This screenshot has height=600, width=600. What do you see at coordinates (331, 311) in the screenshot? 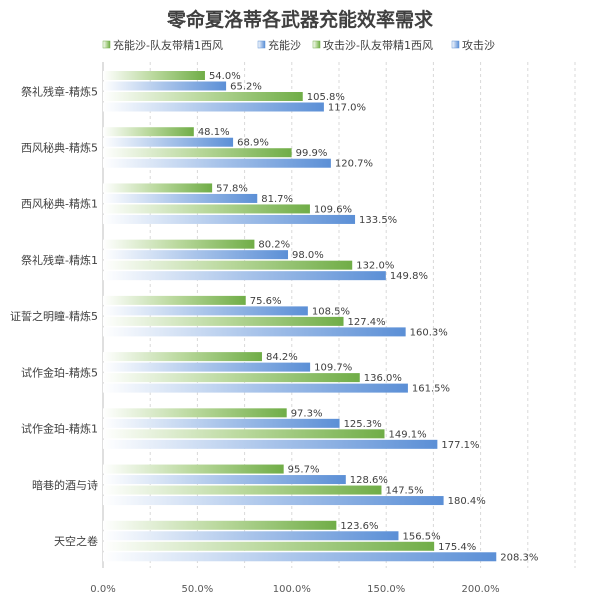
I see `value-label: 108.5%` at bounding box center [331, 311].